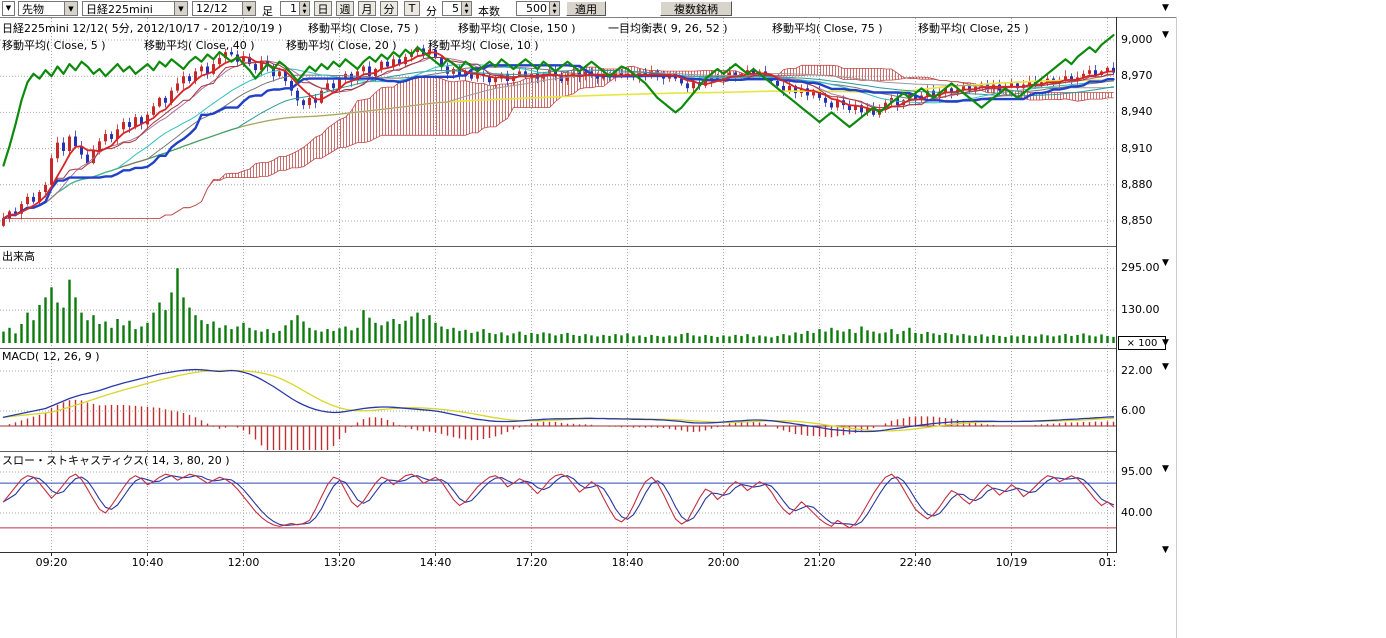  What do you see at coordinates (345, 8) in the screenshot?
I see `unit-week-button: 週` at bounding box center [345, 8].